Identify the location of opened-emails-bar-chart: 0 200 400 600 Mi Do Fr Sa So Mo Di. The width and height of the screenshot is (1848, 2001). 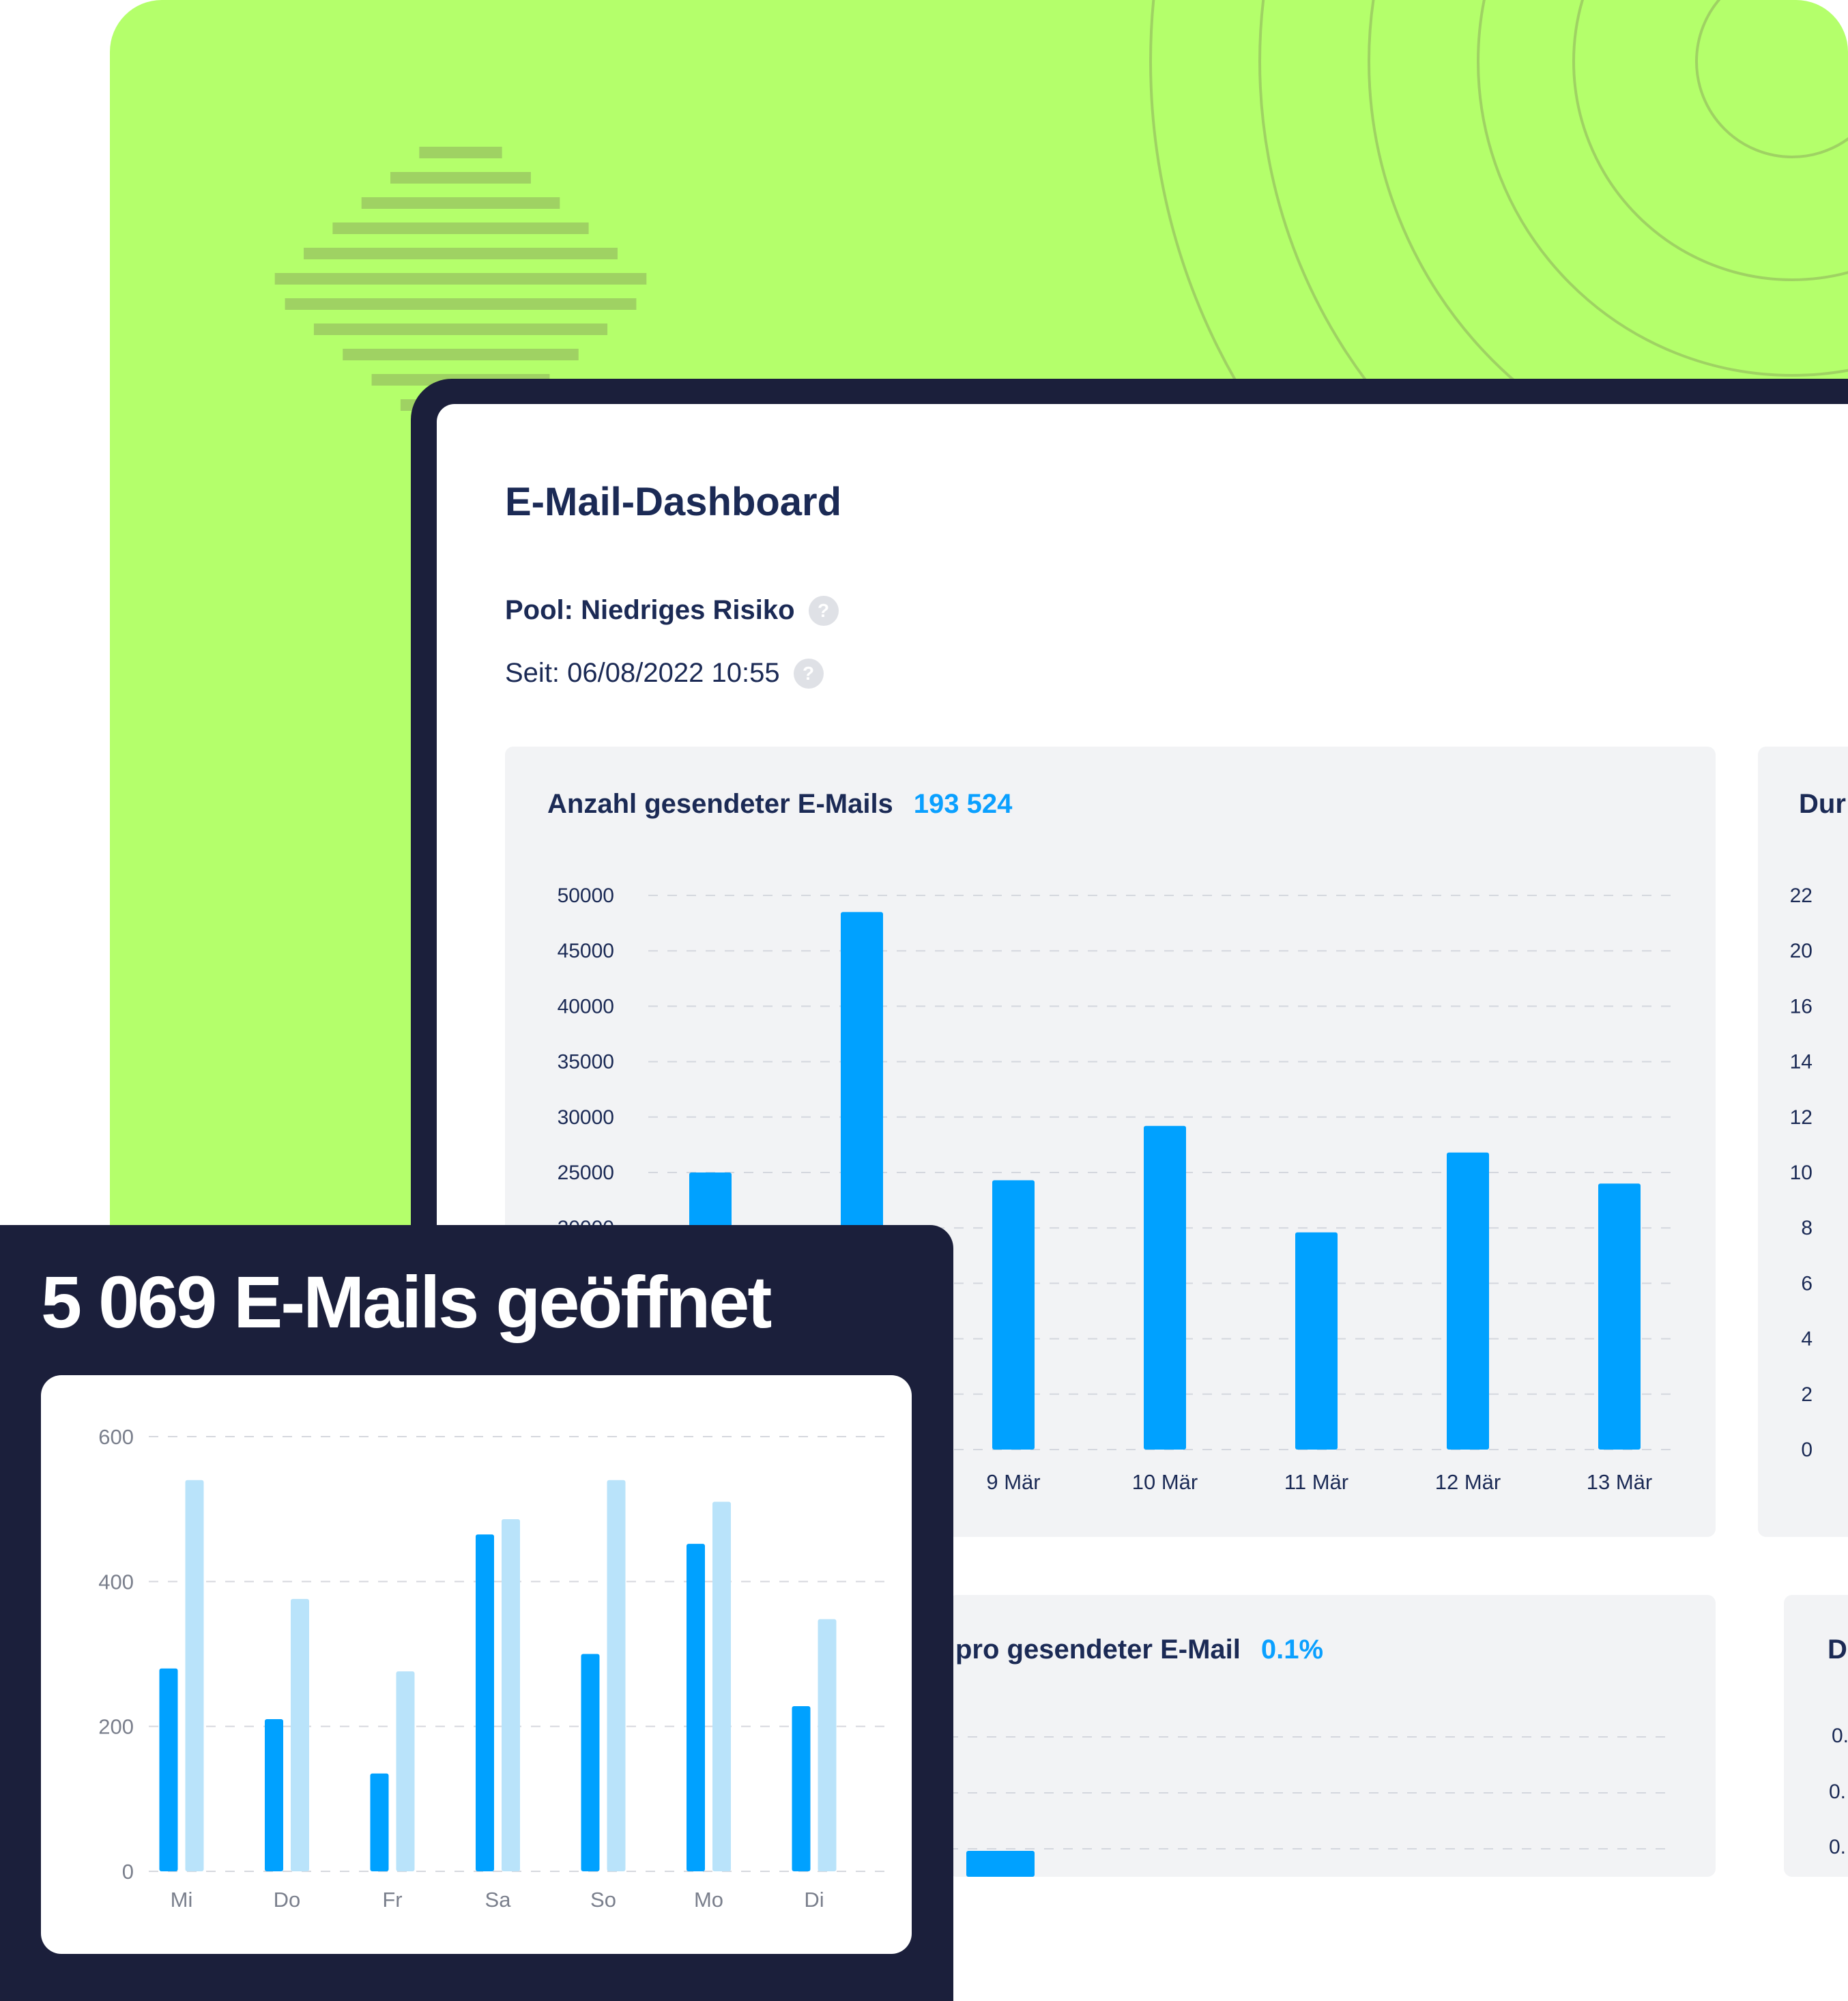
(492, 1668).